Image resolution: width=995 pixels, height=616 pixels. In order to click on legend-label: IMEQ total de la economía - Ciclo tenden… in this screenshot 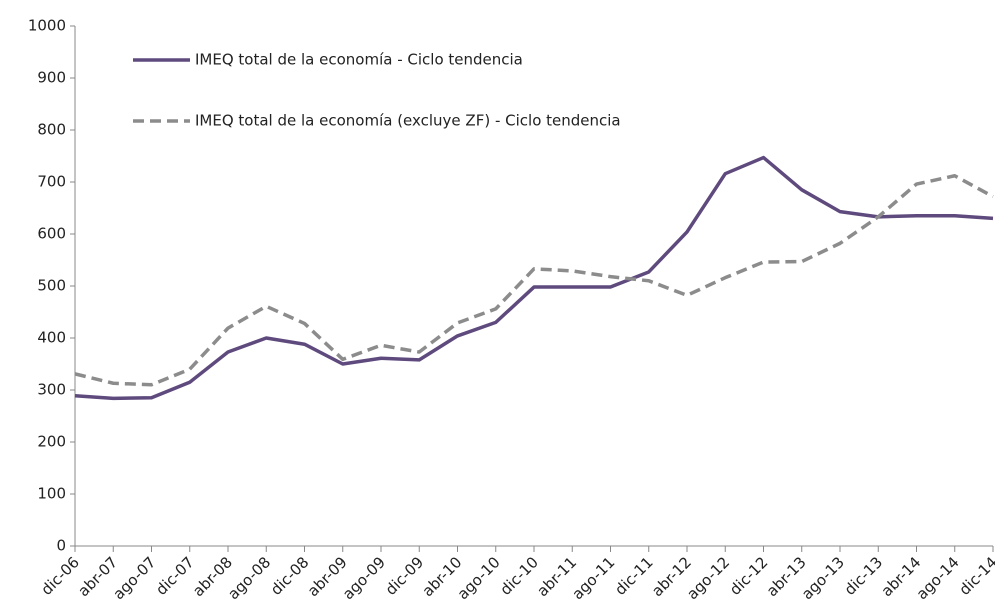, I will do `click(359, 60)`.